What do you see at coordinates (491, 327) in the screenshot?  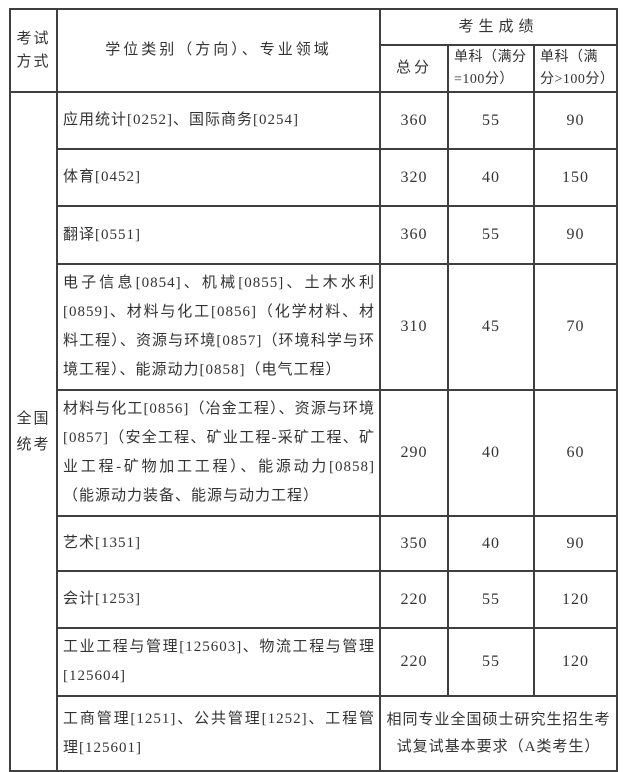 I see `single-100-cell: 45` at bounding box center [491, 327].